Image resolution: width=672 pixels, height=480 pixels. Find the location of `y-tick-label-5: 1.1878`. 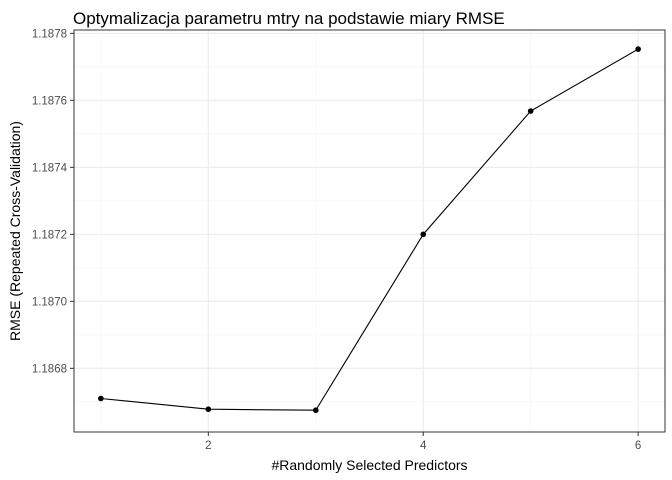

y-tick-label-5: 1.1878 is located at coordinates (49, 34).